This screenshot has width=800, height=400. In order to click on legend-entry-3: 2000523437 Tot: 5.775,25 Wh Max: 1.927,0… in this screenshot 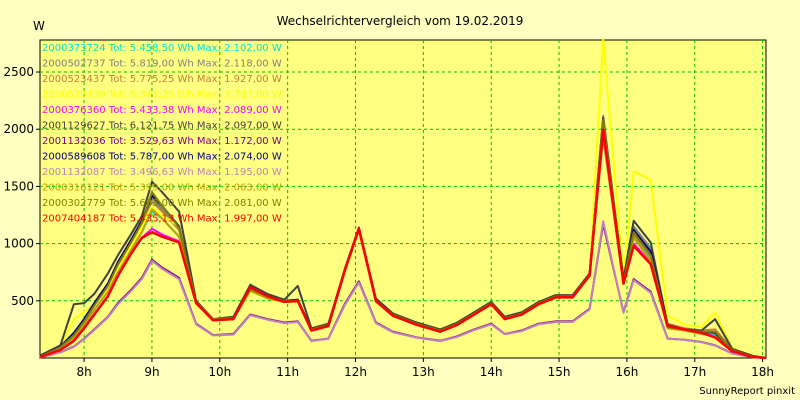, I will do `click(162, 79)`.